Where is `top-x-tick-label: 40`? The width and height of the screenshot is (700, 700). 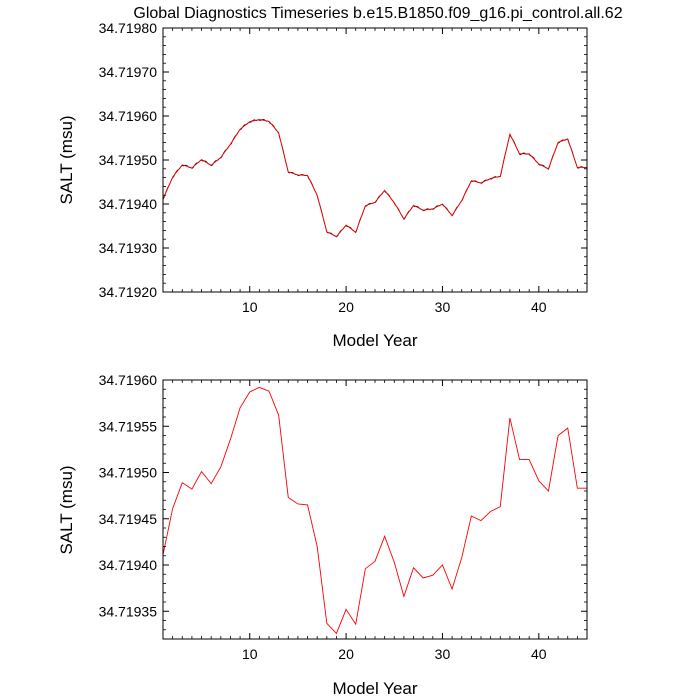
top-x-tick-label: 40 is located at coordinates (539, 307).